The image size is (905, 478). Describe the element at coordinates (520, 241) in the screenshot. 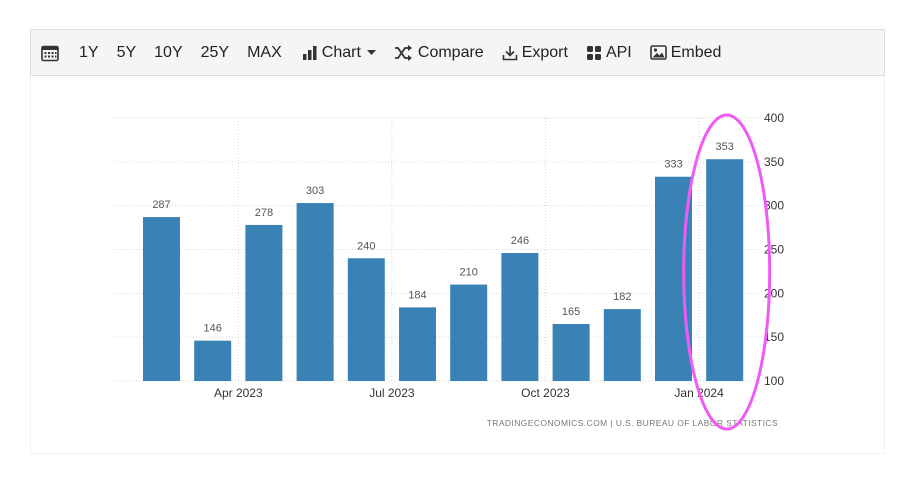

I see `data-label: 246` at that location.